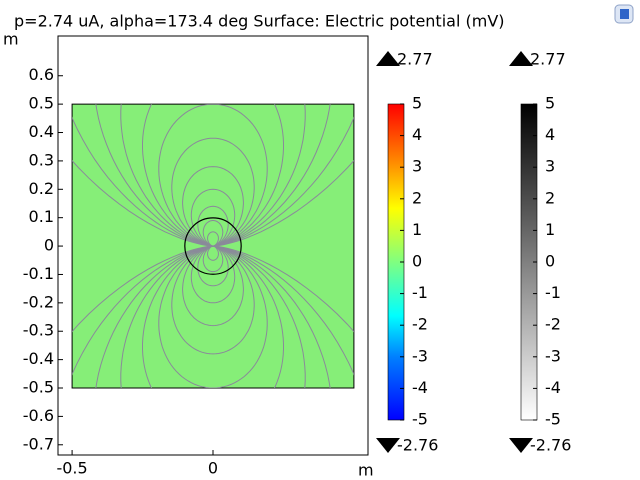 The width and height of the screenshot is (640, 480). What do you see at coordinates (71, 468) in the screenshot?
I see `x-tick-label: -0.5` at bounding box center [71, 468].